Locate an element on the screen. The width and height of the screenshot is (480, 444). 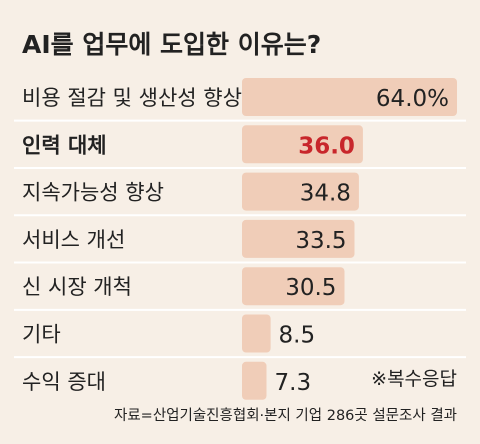
source-note: 자료=산업기술진흥협회·본지 기업 286곳 설문조사 결과 is located at coordinates (285, 415).